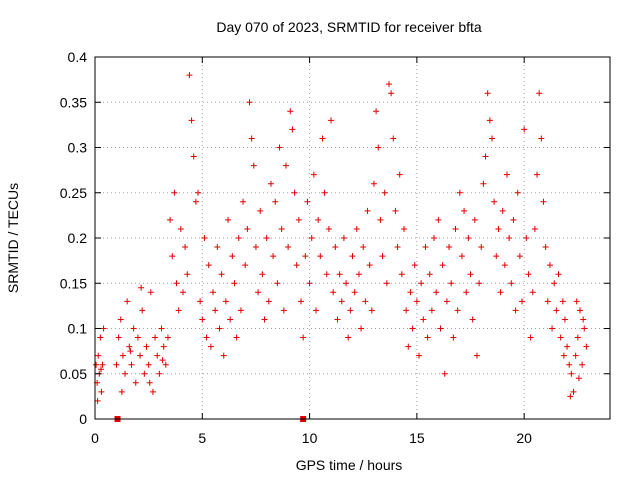  I want to click on x-tick-label: 10, so click(310, 438).